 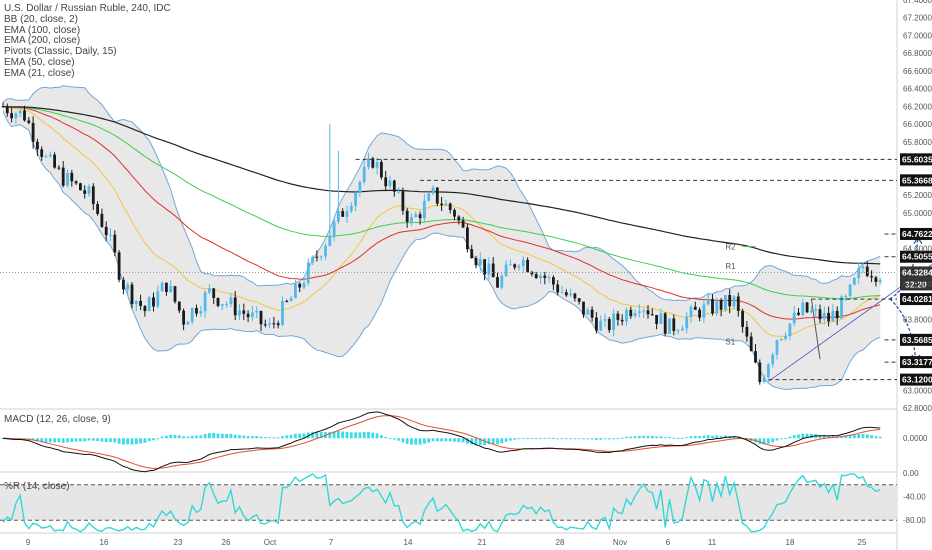 I want to click on legend-ema200: EMA (200, close), so click(x=42, y=41).